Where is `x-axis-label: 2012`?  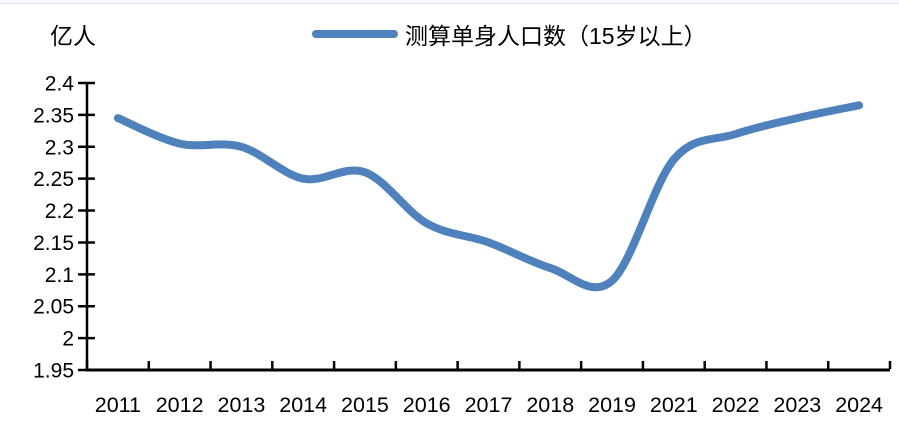
x-axis-label: 2012 is located at coordinates (180, 405).